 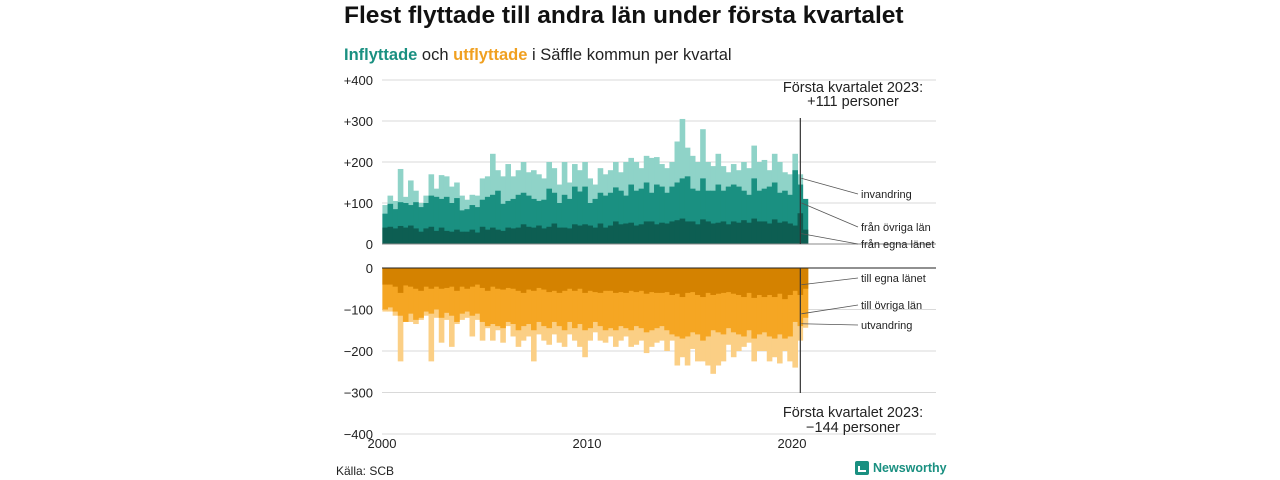 What do you see at coordinates (381, 55) in the screenshot?
I see `subtitle-in-word: Inflyttade` at bounding box center [381, 55].